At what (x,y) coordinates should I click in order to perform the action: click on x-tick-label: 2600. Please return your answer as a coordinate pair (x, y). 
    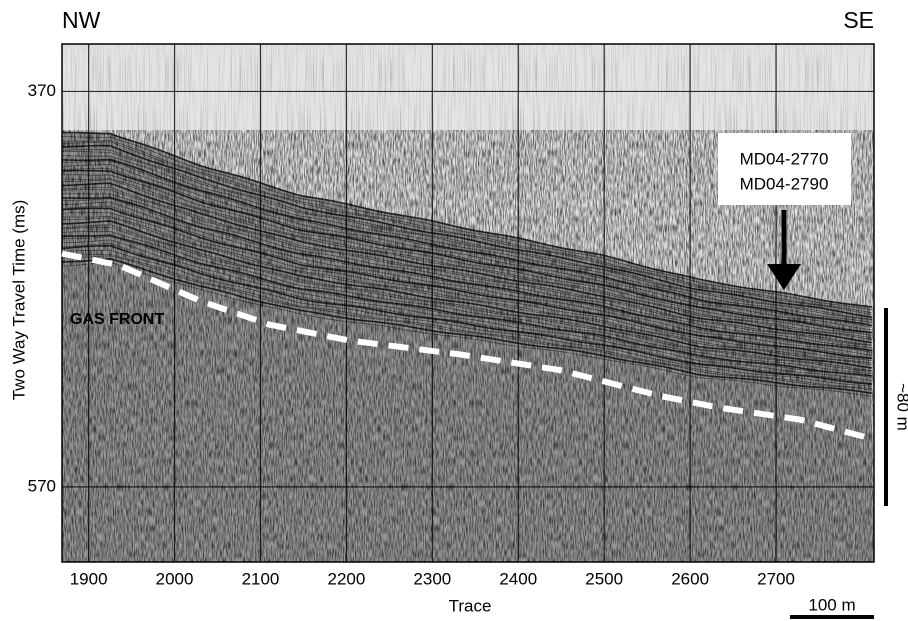
    Looking at the image, I should click on (690, 578).